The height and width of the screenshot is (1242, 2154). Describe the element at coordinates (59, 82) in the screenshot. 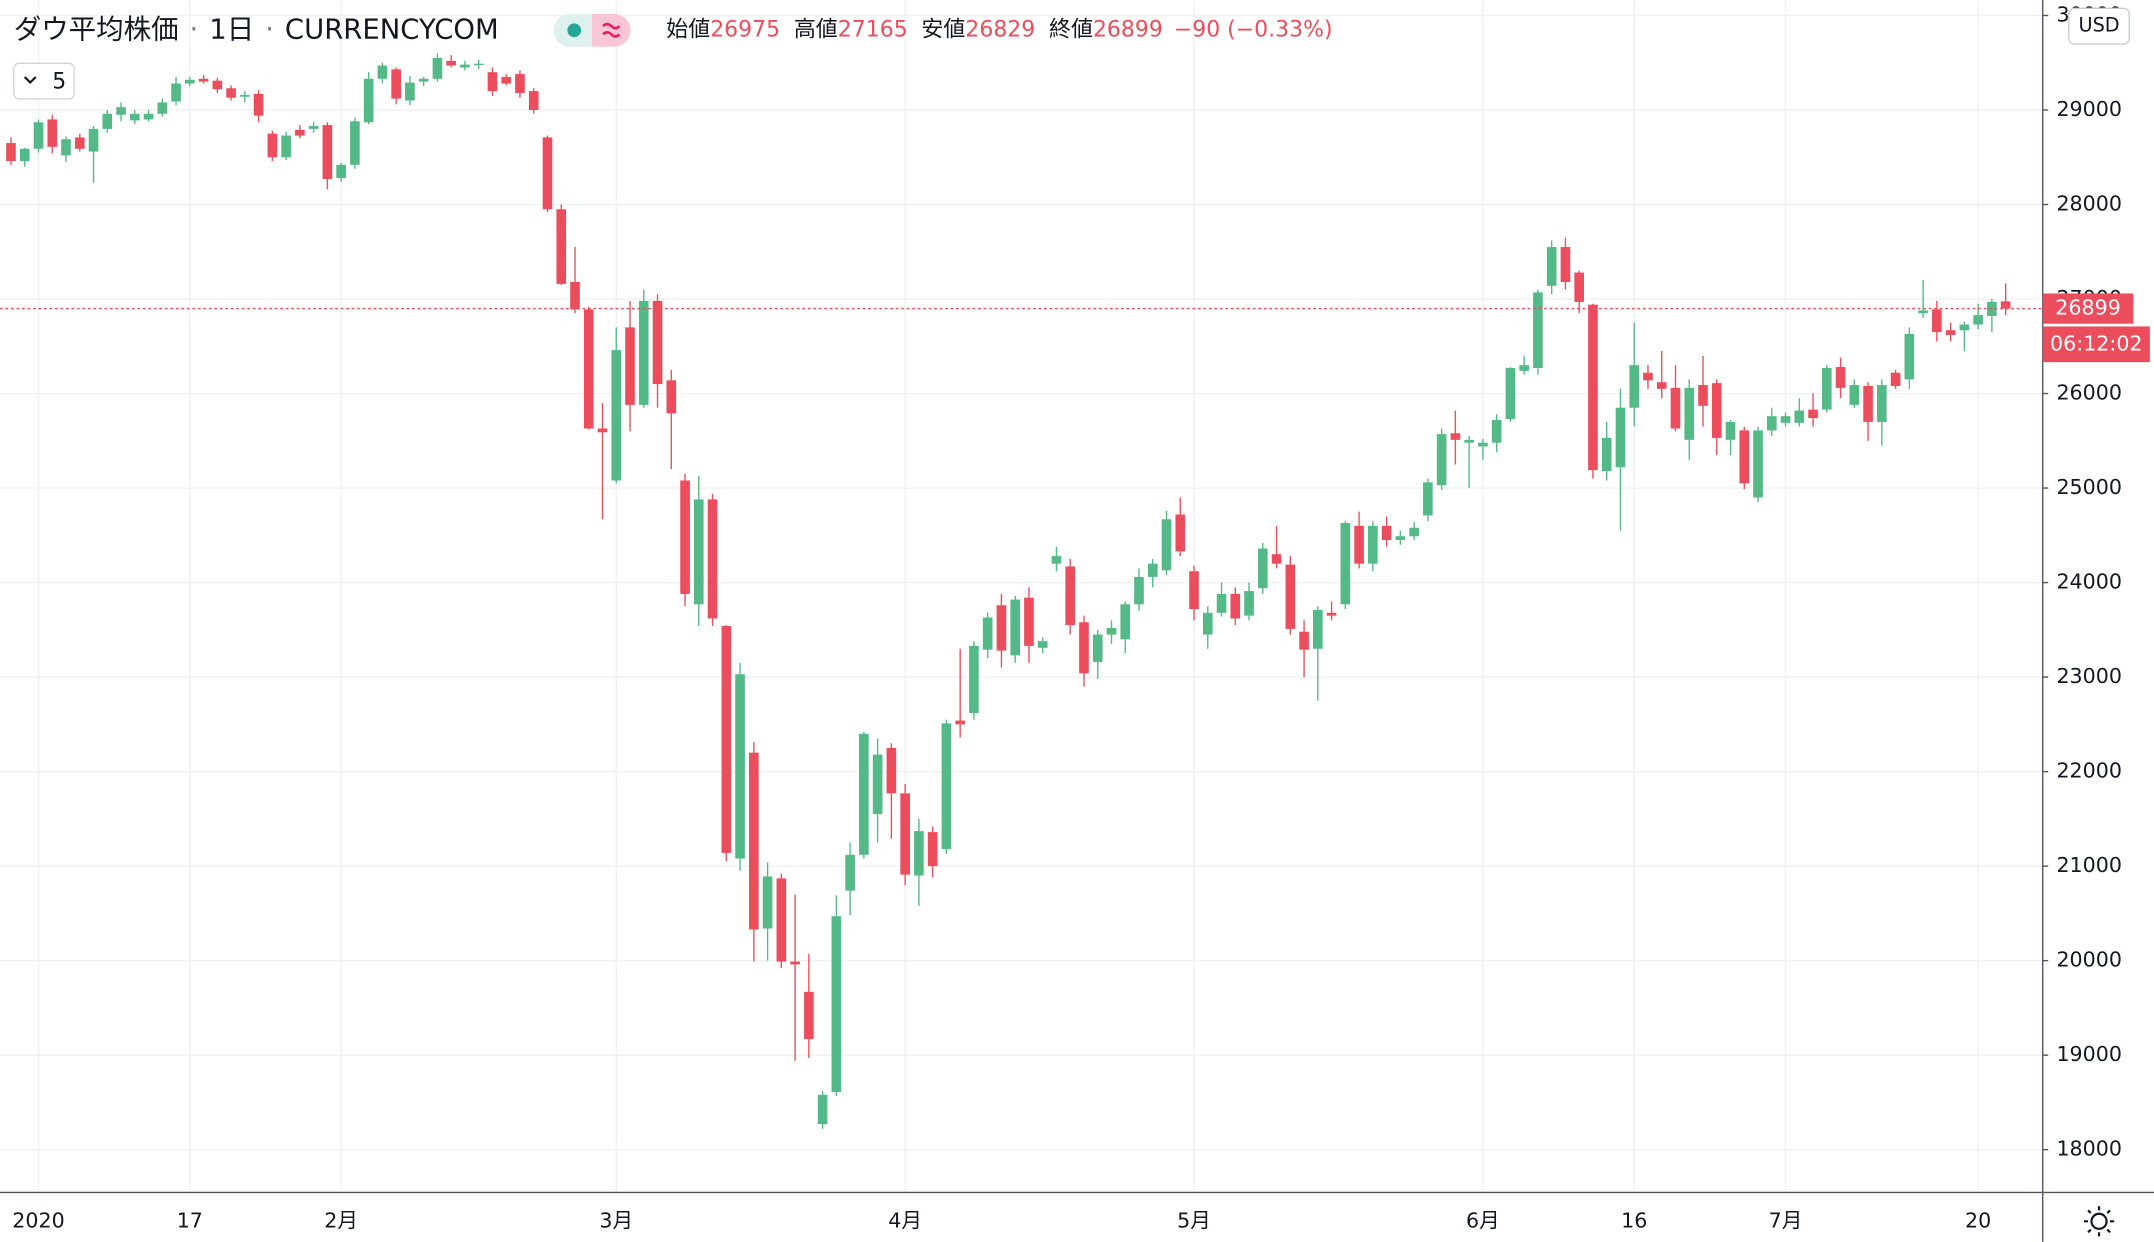

I see `indicator-count: 5` at that location.